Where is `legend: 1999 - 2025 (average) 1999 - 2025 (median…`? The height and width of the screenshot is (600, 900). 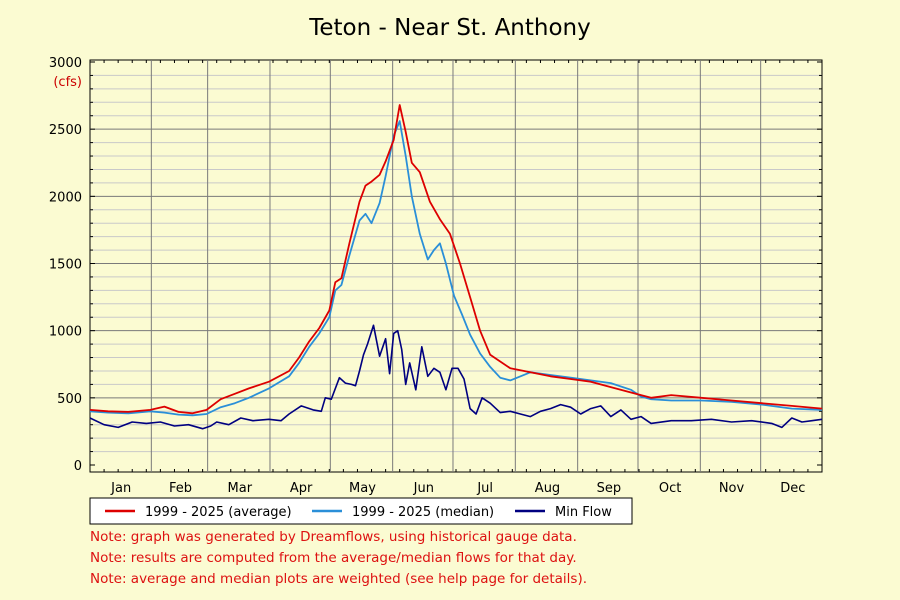 legend: 1999 - 2025 (average) 1999 - 2025 (median… is located at coordinates (361, 511).